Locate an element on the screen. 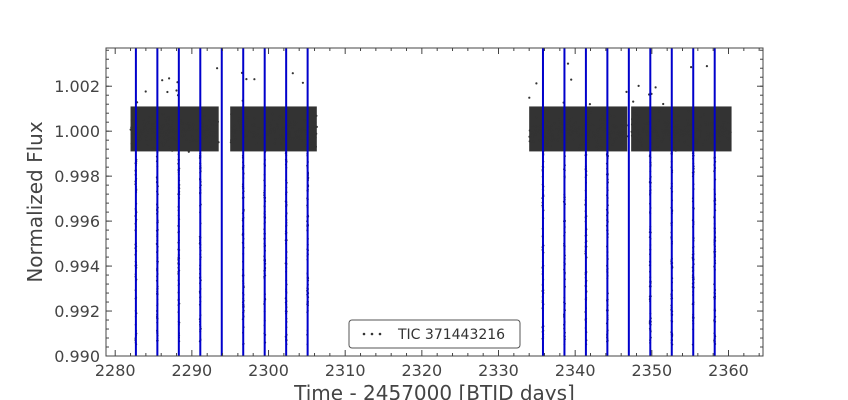  y-tick-label: 1.000 is located at coordinates (77, 131).